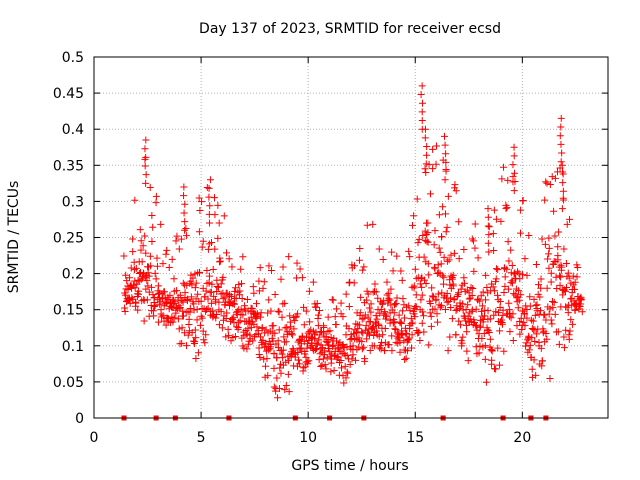 This screenshot has height=480, width=640. Describe the element at coordinates (68, 94) in the screenshot. I see `y-tick-label: 0.45` at that location.